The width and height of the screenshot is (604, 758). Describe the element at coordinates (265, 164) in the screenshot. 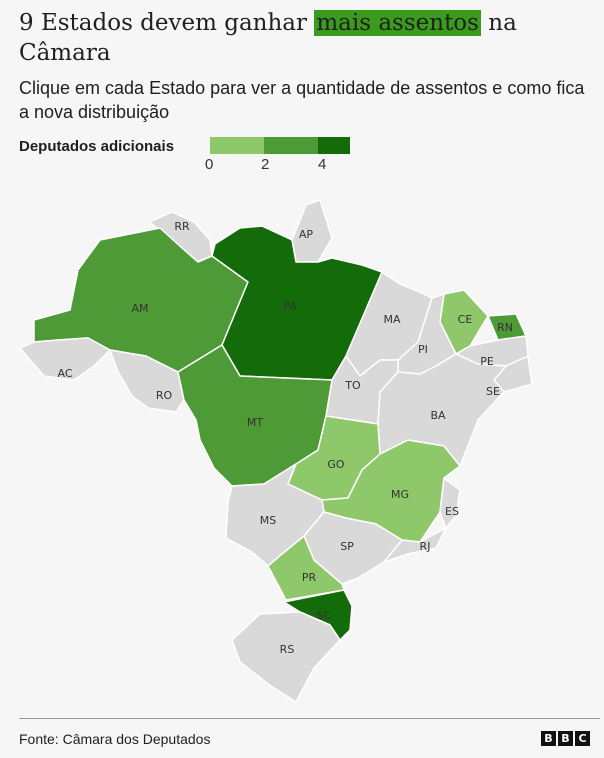

I see `legend-tick-2: 2` at that location.